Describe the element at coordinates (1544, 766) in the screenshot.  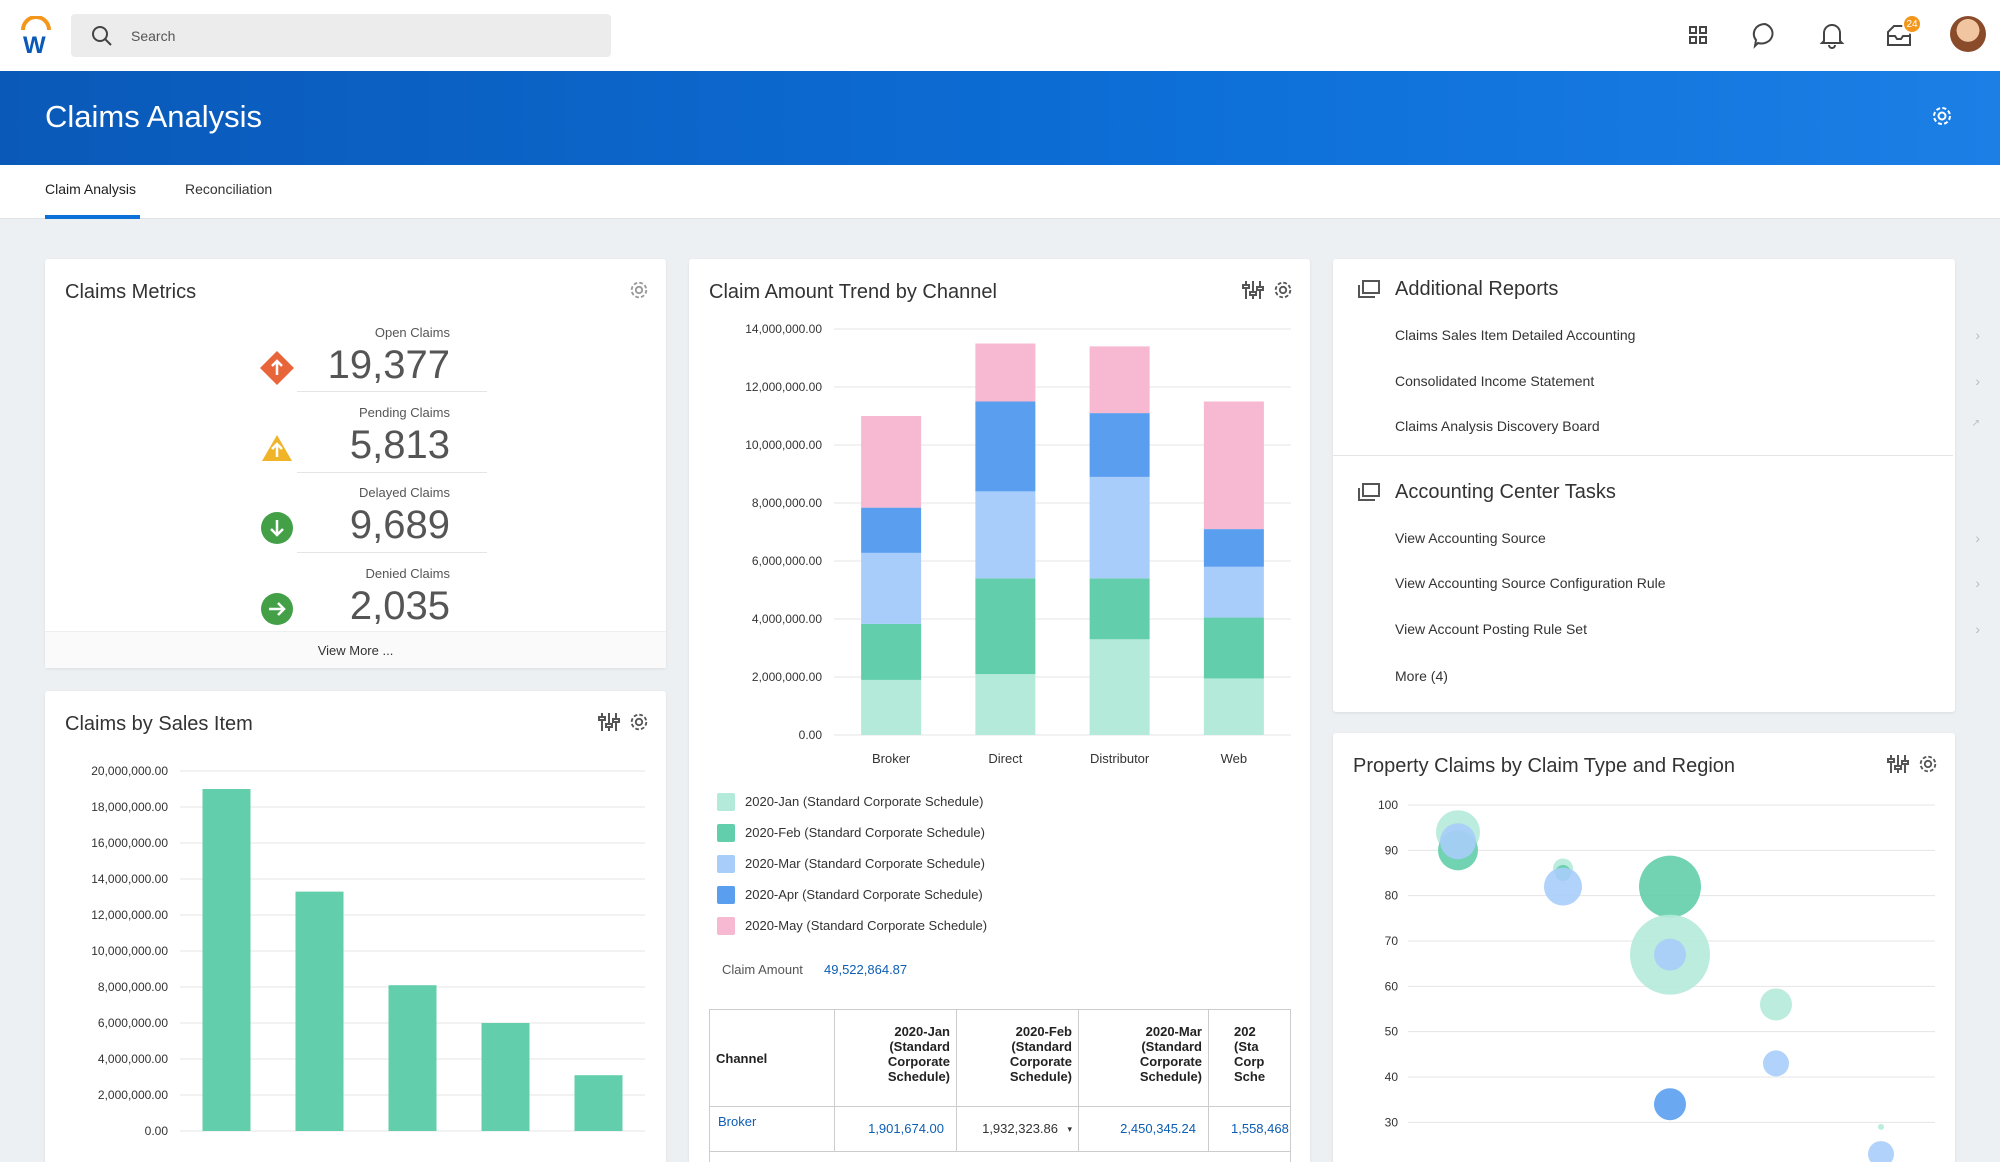
I see `card-title: Property Claims by Claim Type and Region` at that location.